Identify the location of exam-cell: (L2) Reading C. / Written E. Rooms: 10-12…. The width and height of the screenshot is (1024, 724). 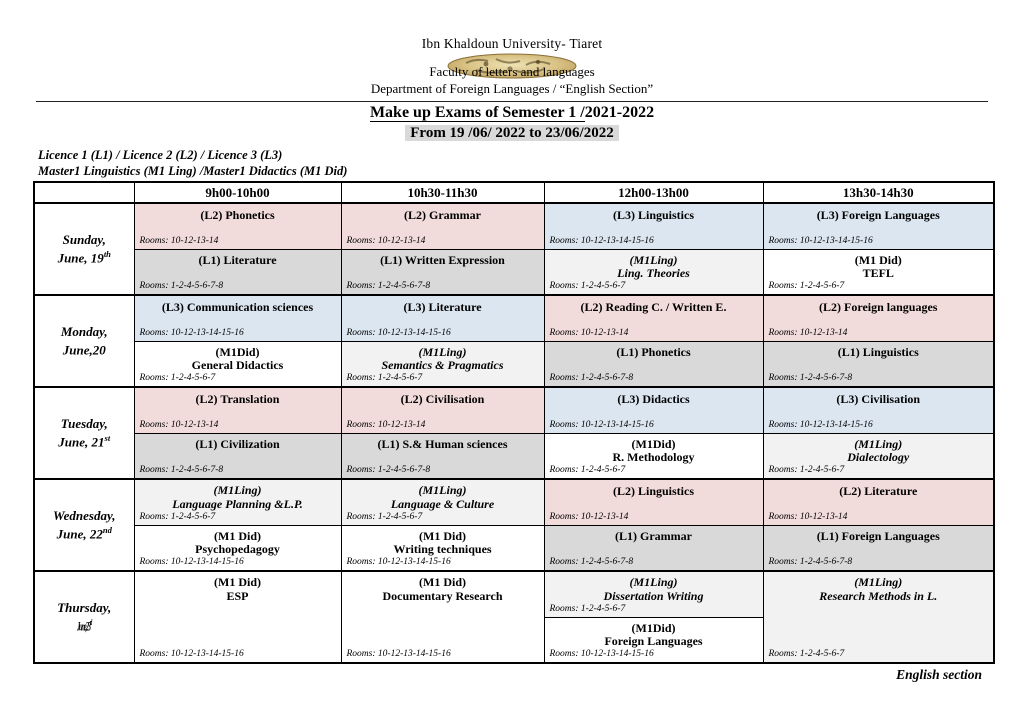
(653, 318).